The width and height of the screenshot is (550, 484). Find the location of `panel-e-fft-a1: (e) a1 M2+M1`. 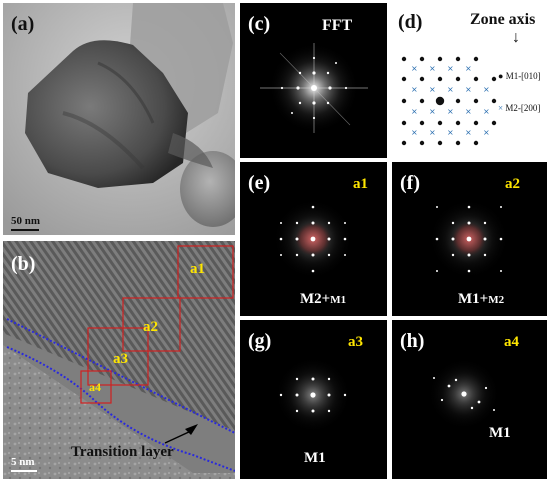

panel-e-fft-a1: (e) a1 M2+M1 is located at coordinates (313, 239).